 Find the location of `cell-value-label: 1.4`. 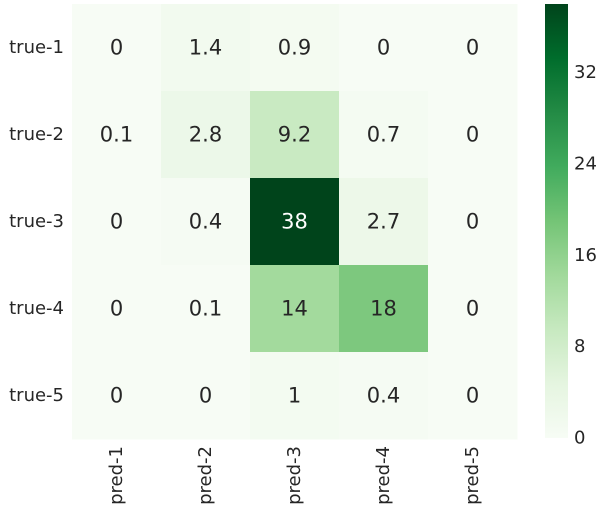

cell-value-label: 1.4 is located at coordinates (205, 48).